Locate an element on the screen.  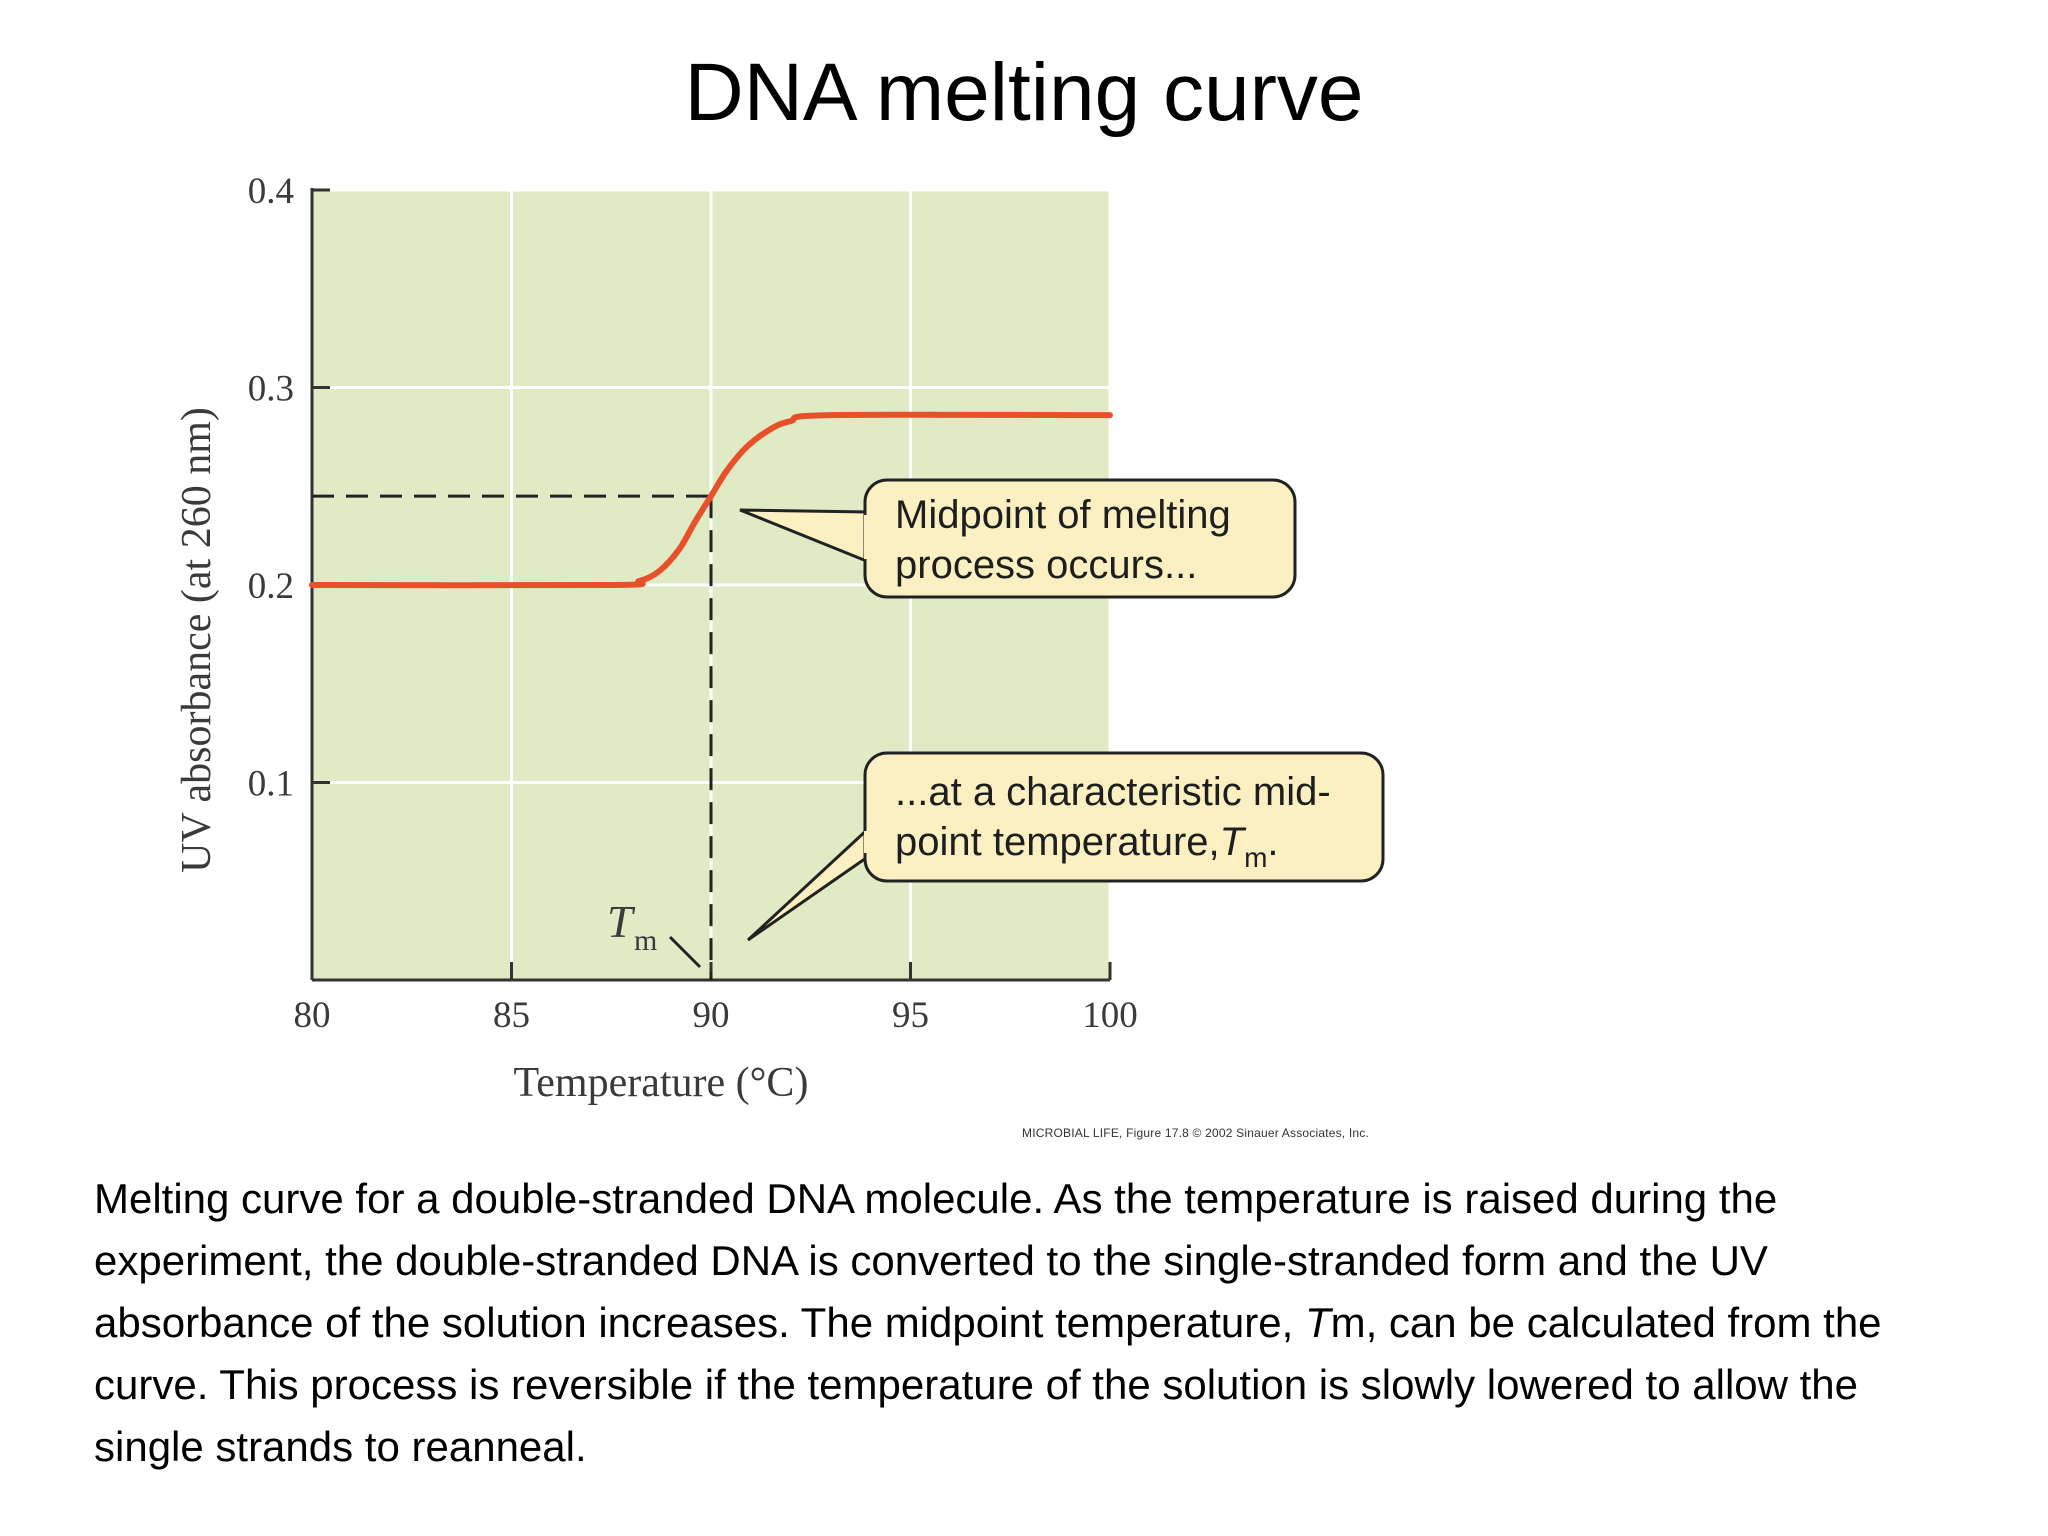
callout-2-box is located at coordinates (1124, 817).